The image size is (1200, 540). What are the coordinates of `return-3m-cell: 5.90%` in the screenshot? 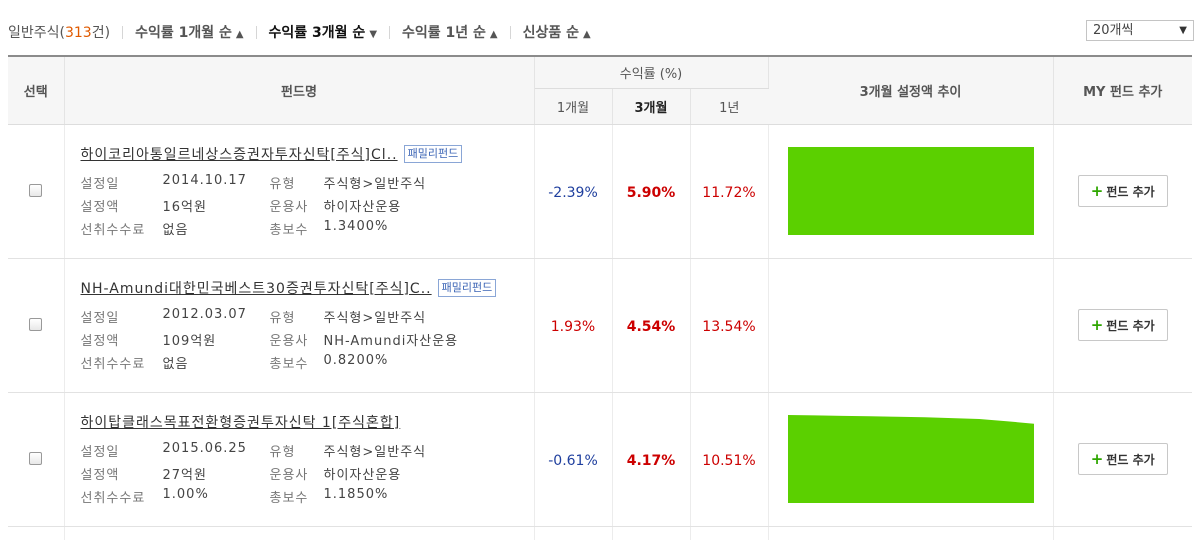 It's located at (651, 191).